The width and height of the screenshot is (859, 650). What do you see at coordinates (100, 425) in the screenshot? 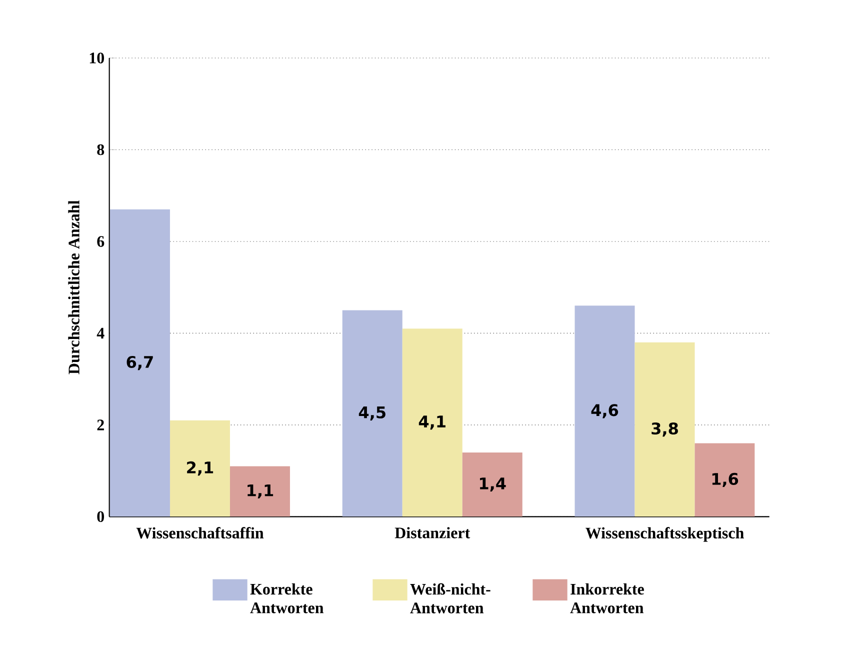
I see `y-tick-label: 2` at bounding box center [100, 425].